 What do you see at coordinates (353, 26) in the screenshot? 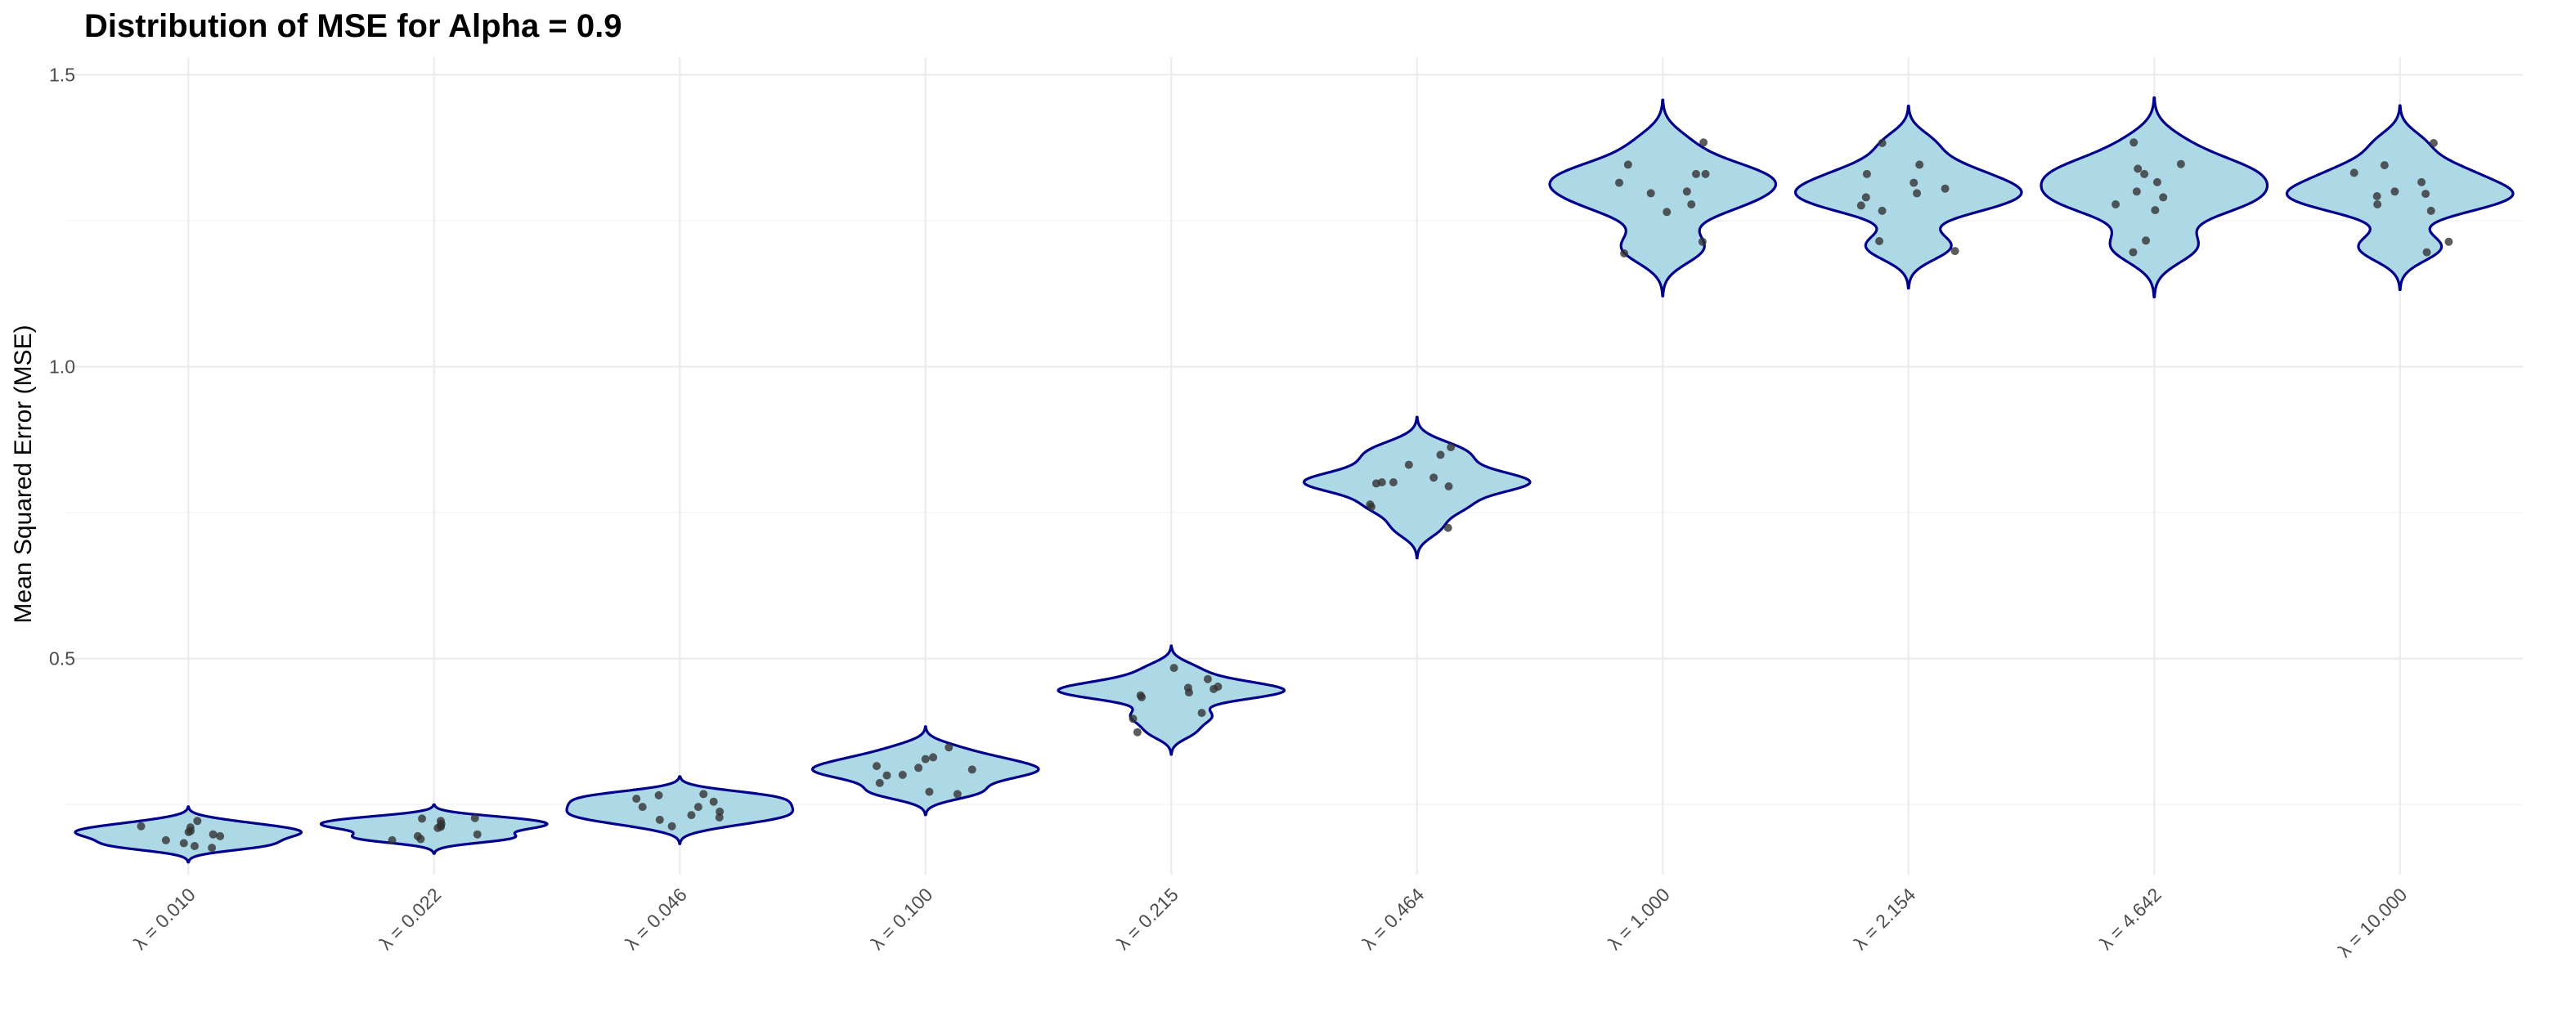
I see `chart-title: Distribution of MSE for Alpha = 0.9` at bounding box center [353, 26].